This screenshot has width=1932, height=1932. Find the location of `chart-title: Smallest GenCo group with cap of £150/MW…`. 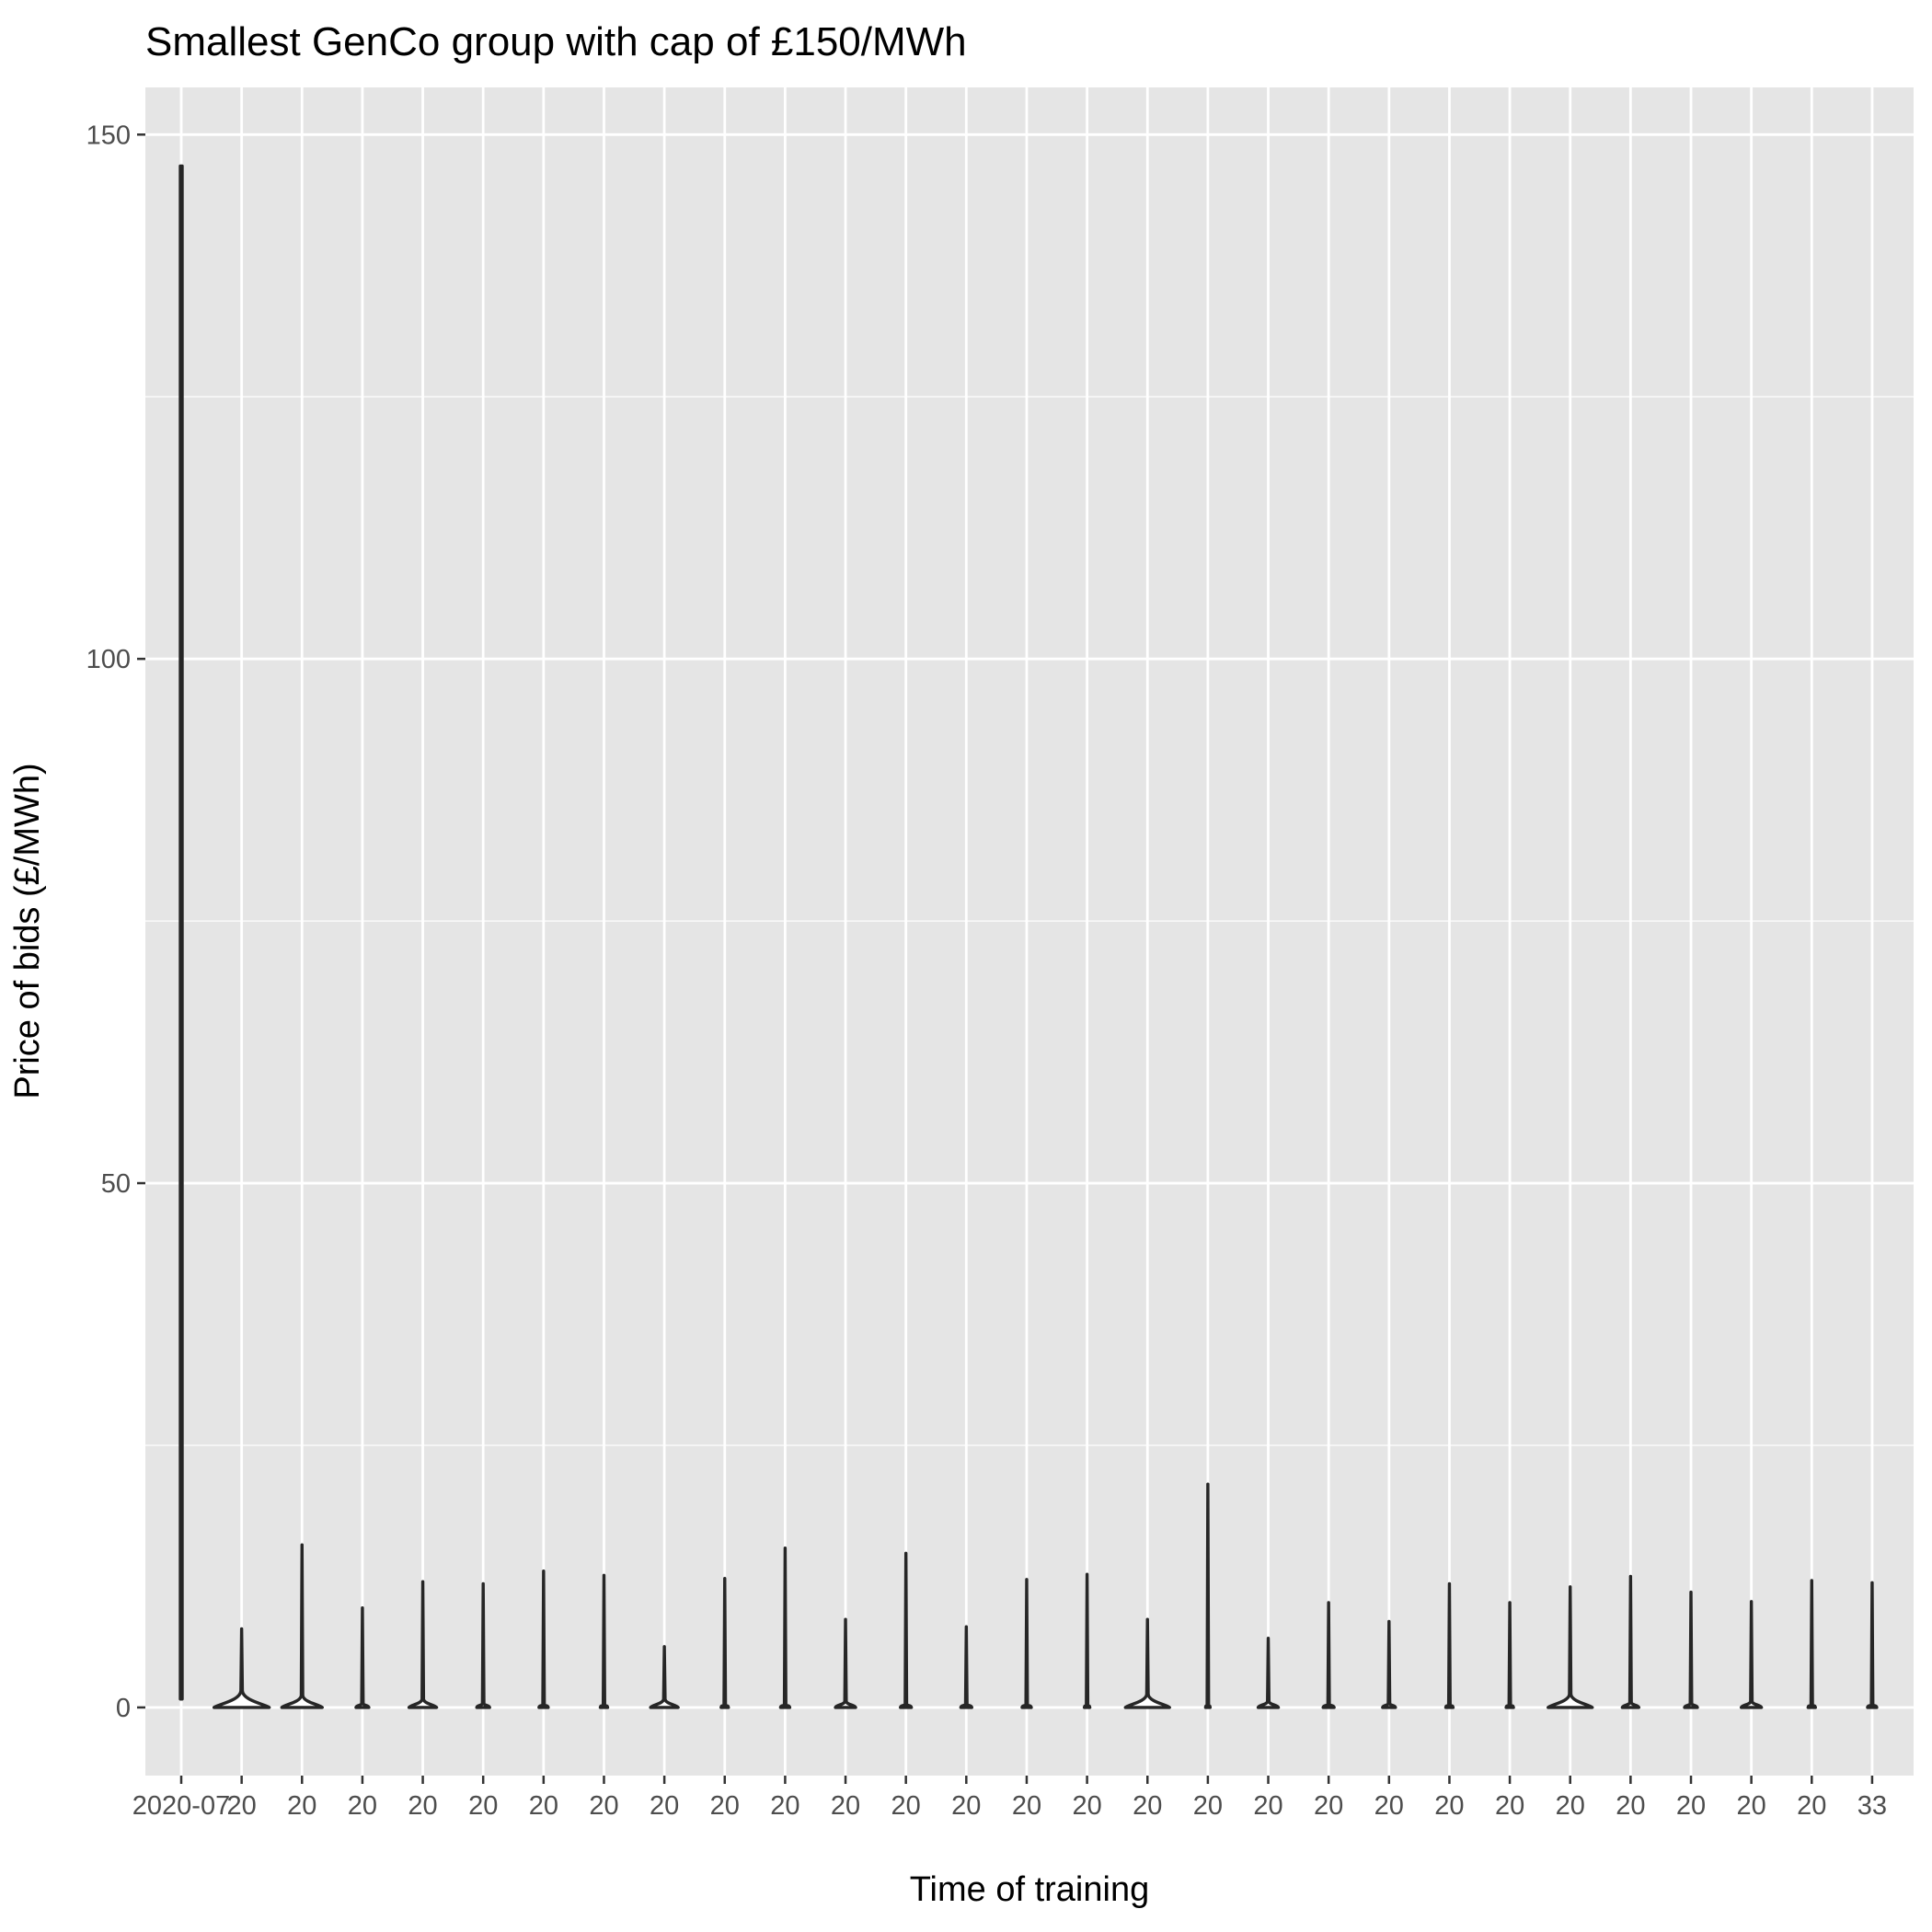

chart-title: Smallest GenCo group with cap of £150/MW… is located at coordinates (556, 41).